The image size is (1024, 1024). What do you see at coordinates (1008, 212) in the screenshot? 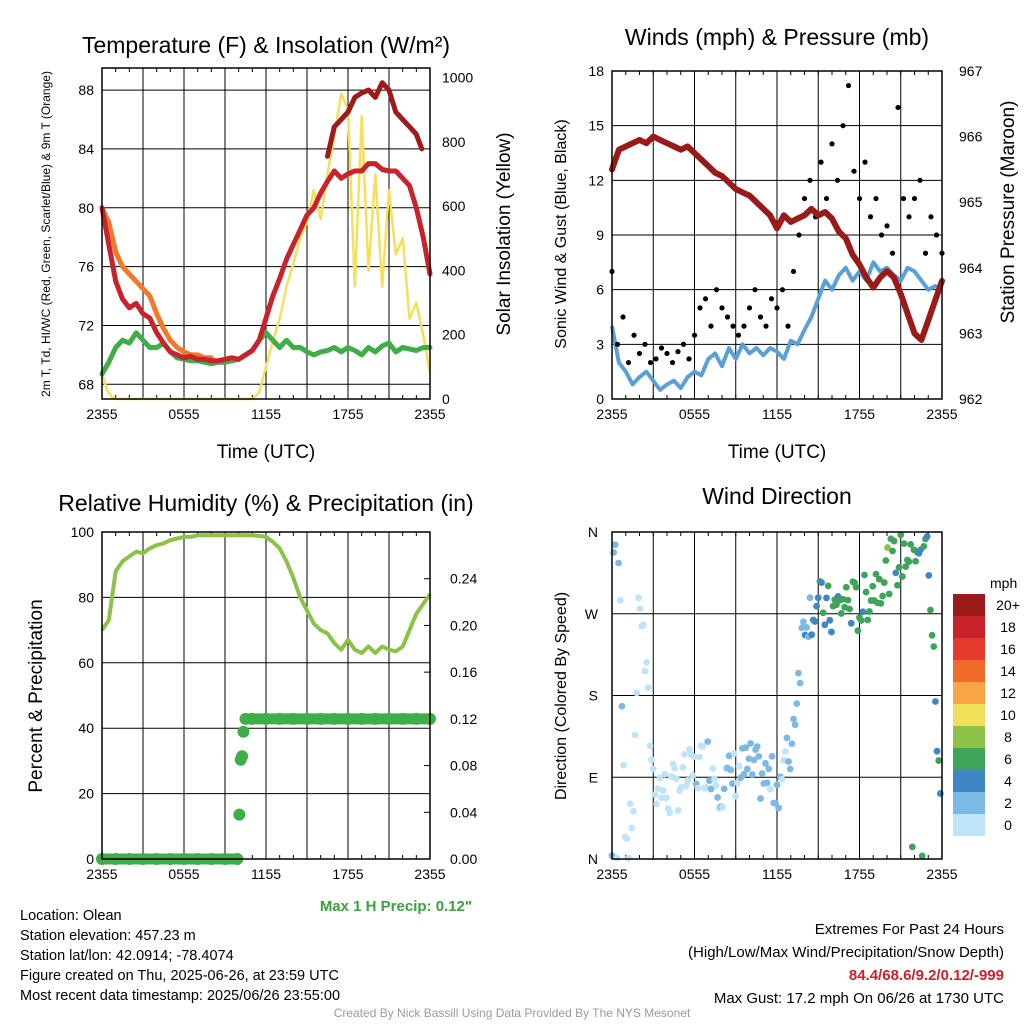
I see `y2-axis-label: Station Pressure (Maroon)` at bounding box center [1008, 212].